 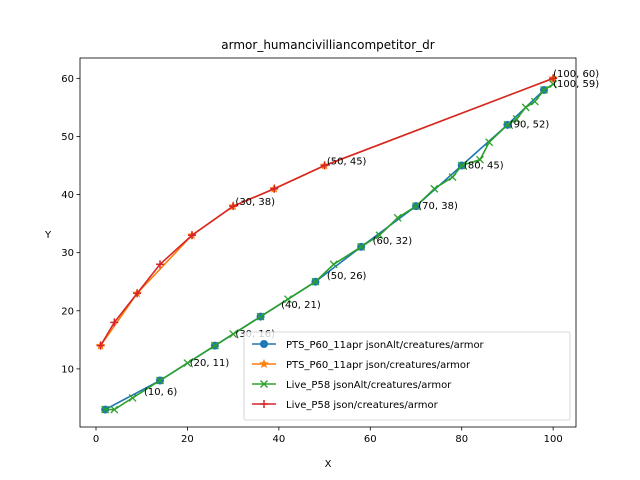 I want to click on legend-swatch-marker-stroke-b, so click(x=264, y=384).